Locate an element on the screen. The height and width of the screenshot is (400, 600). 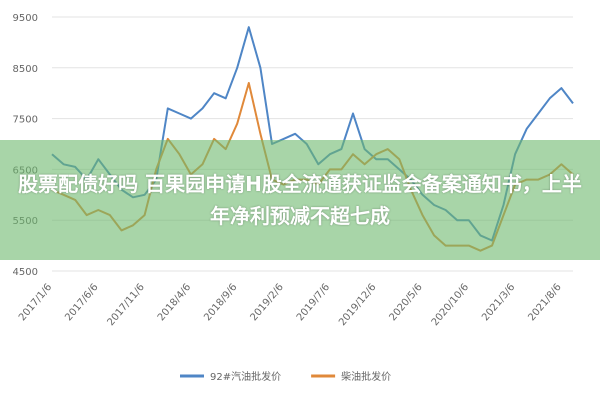
banner-text: 股票配债好吗 百果园申请H股全流通获证监会备案通知书，上半年净利预减不超七成 is located at coordinates (300, 200).